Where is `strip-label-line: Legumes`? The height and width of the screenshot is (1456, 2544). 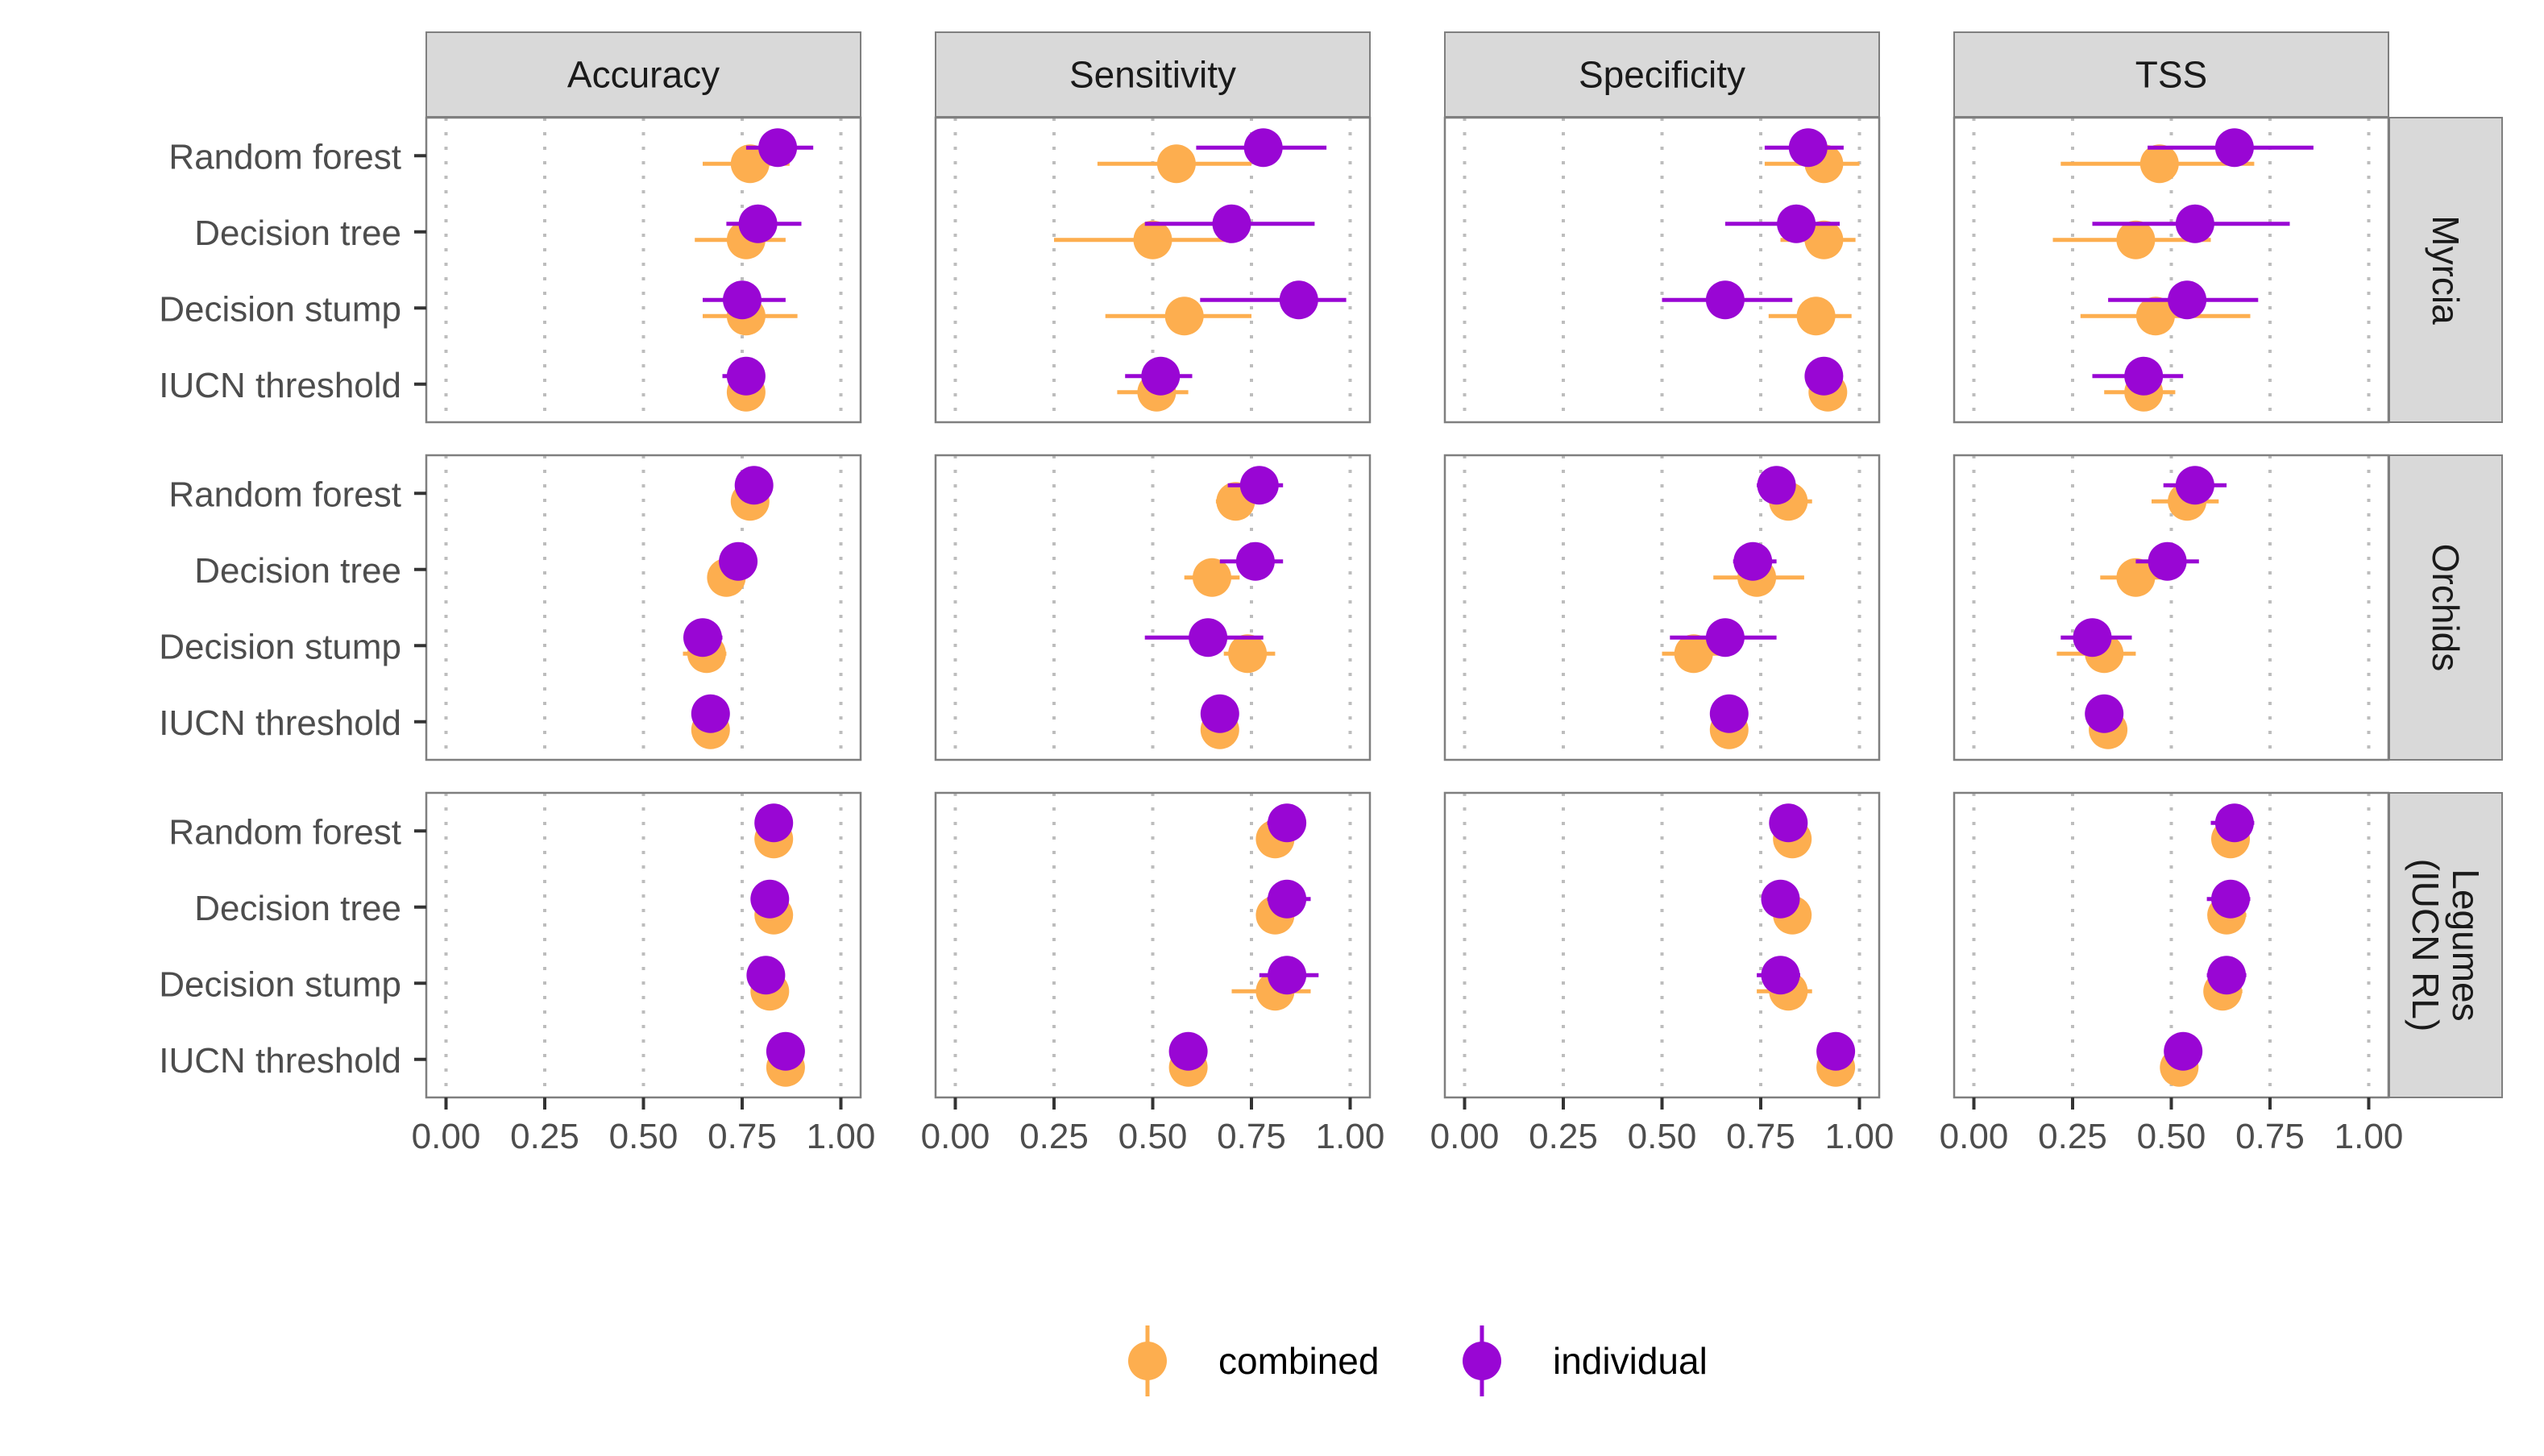
strip-label-line: Legumes is located at coordinates (2466, 945).